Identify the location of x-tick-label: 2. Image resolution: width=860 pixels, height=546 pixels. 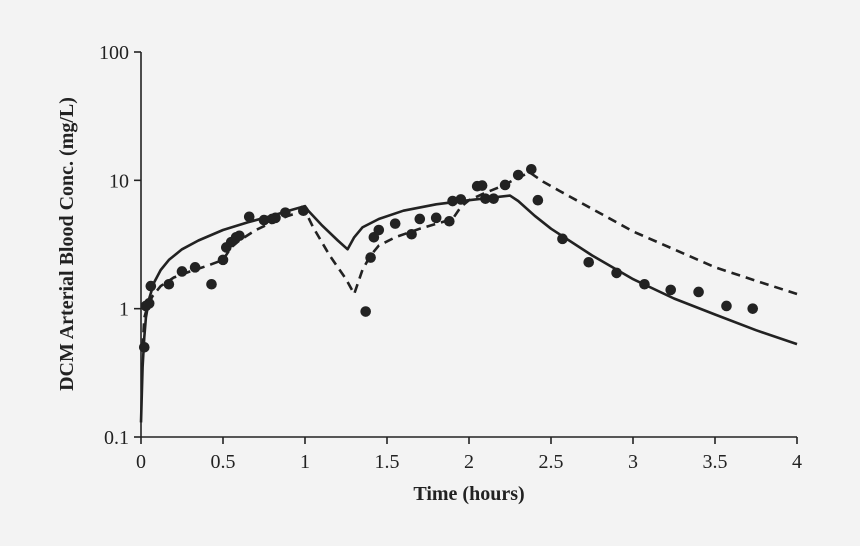
(469, 462).